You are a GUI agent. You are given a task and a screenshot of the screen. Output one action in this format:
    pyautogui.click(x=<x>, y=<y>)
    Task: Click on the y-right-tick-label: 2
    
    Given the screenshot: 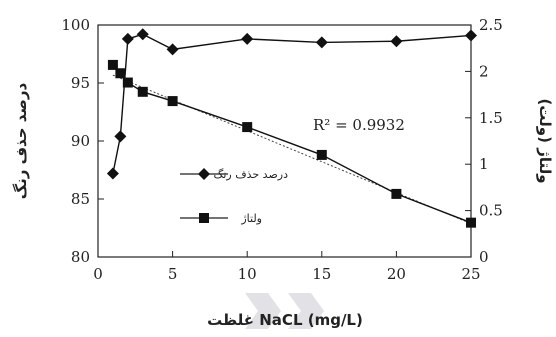 What is the action you would take?
    pyautogui.click(x=484, y=71)
    